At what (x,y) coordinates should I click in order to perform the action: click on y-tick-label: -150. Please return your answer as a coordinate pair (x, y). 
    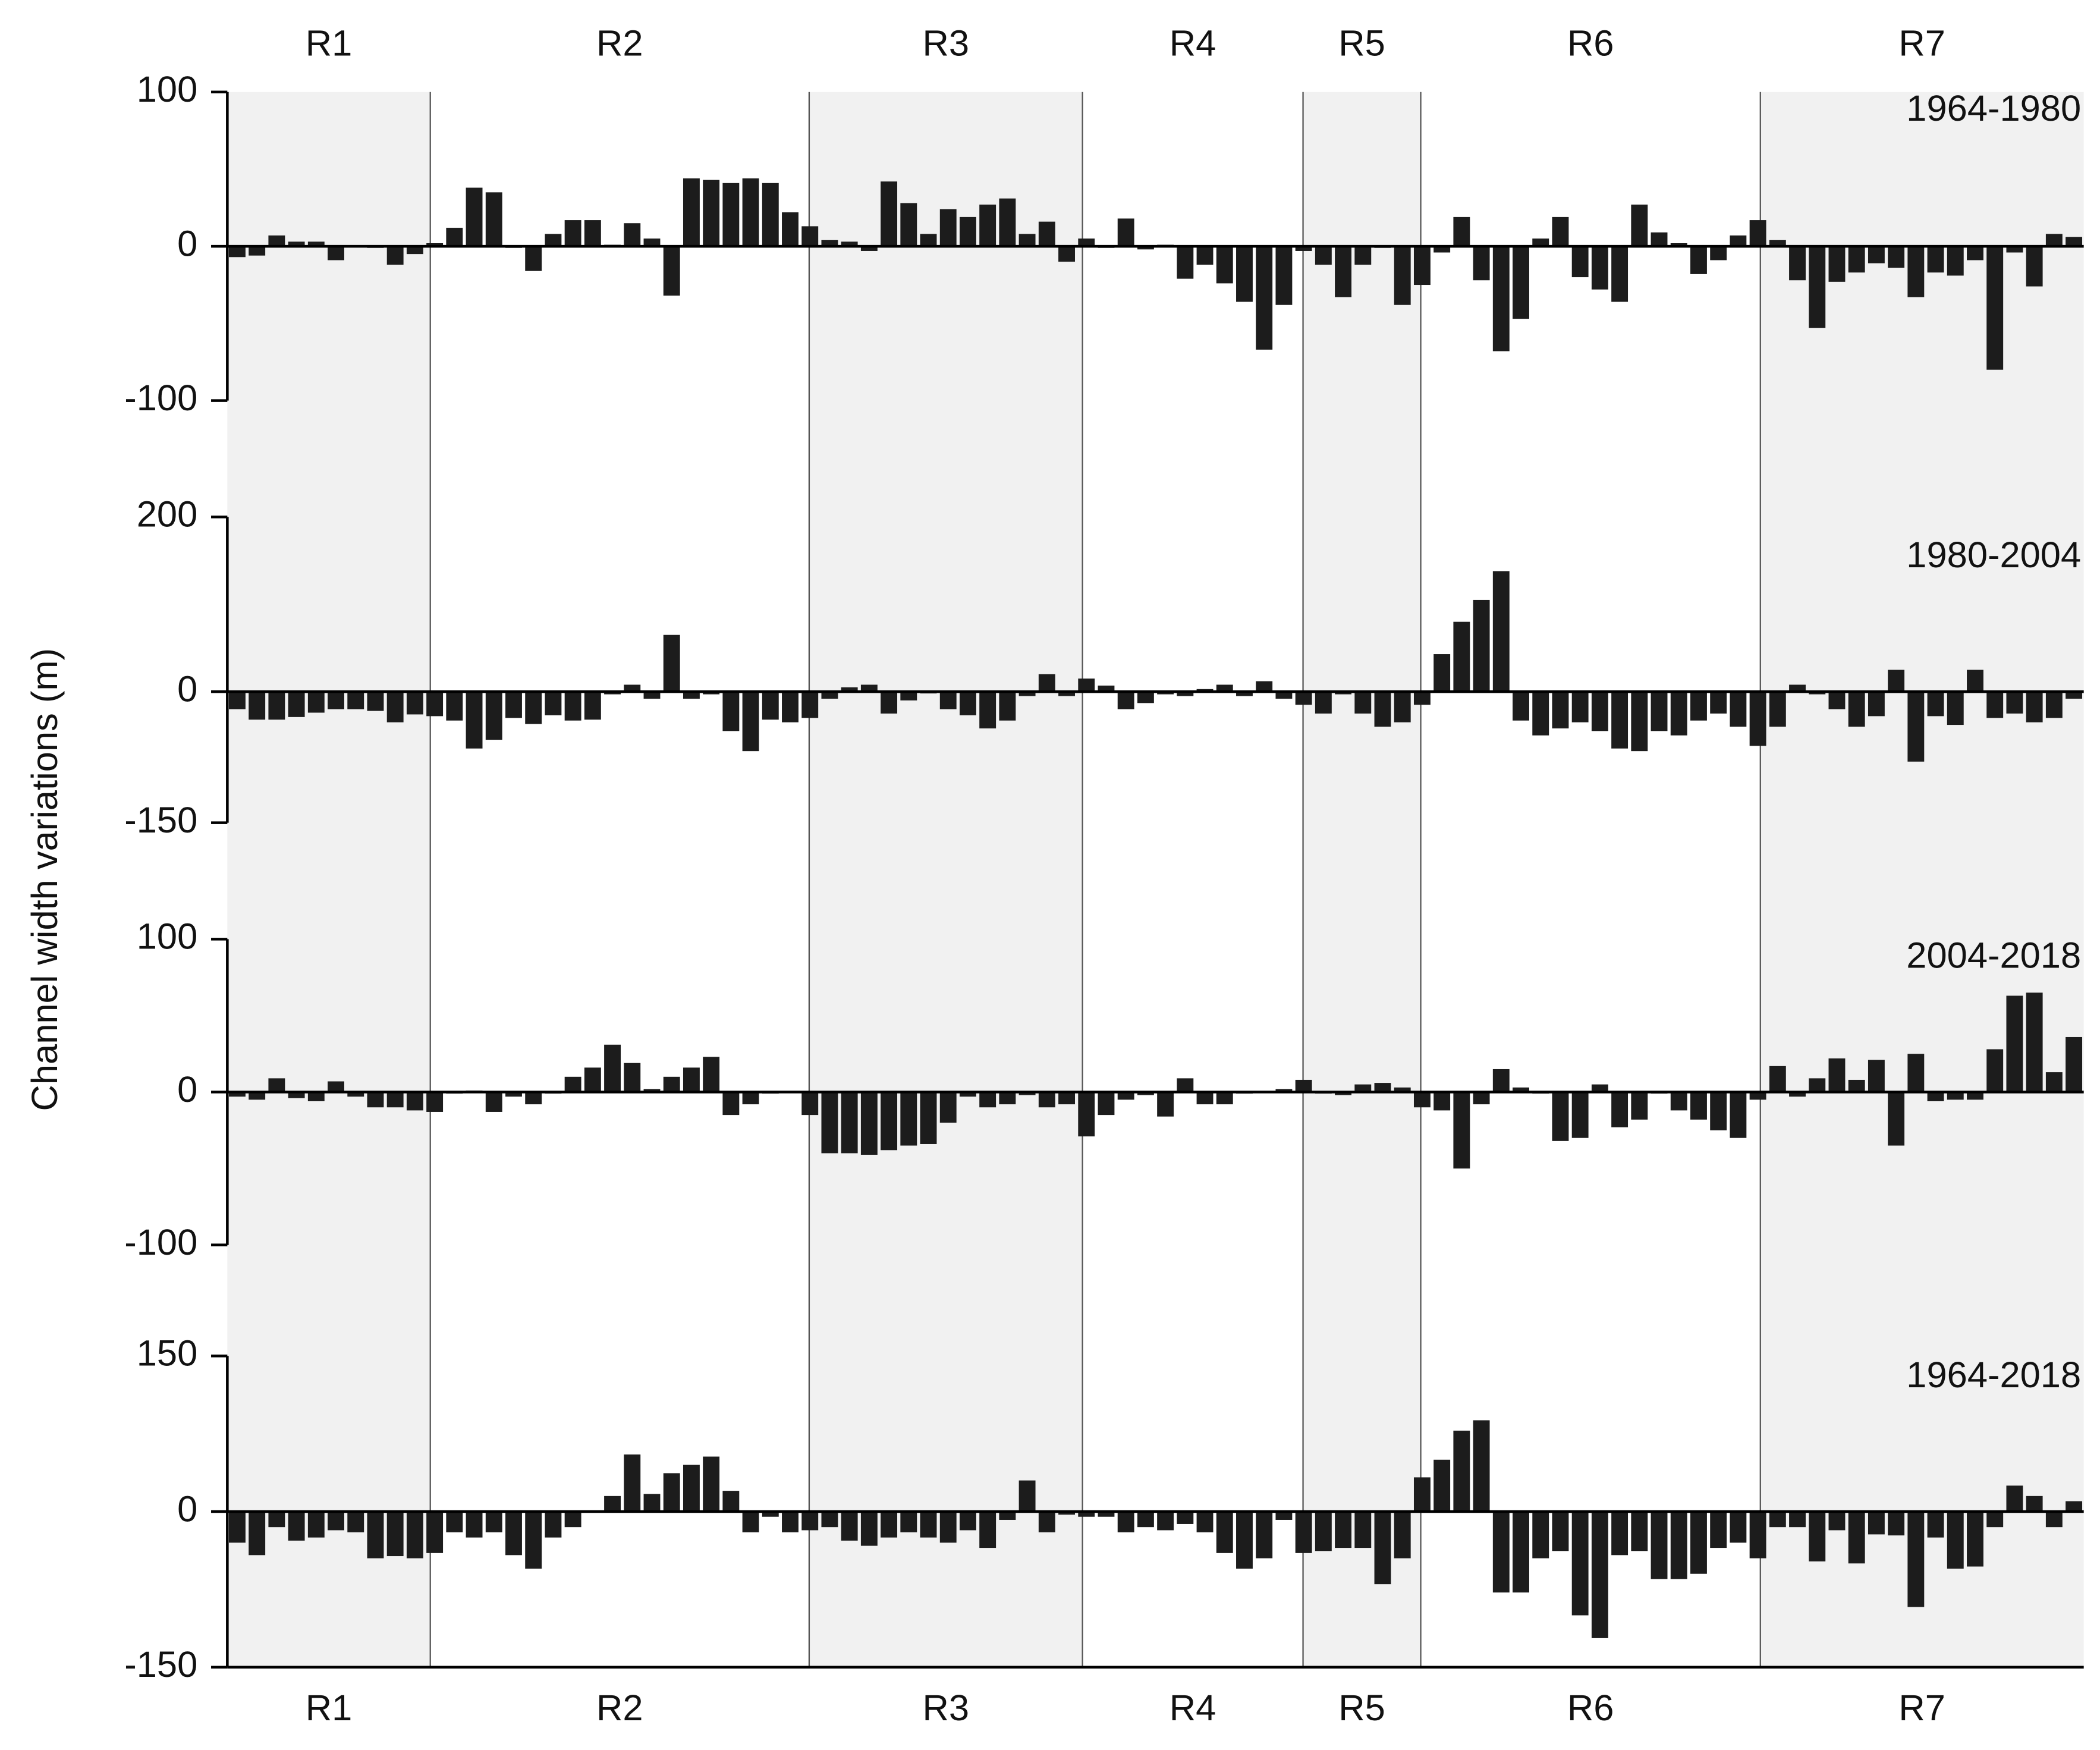
    Looking at the image, I should click on (160, 1665).